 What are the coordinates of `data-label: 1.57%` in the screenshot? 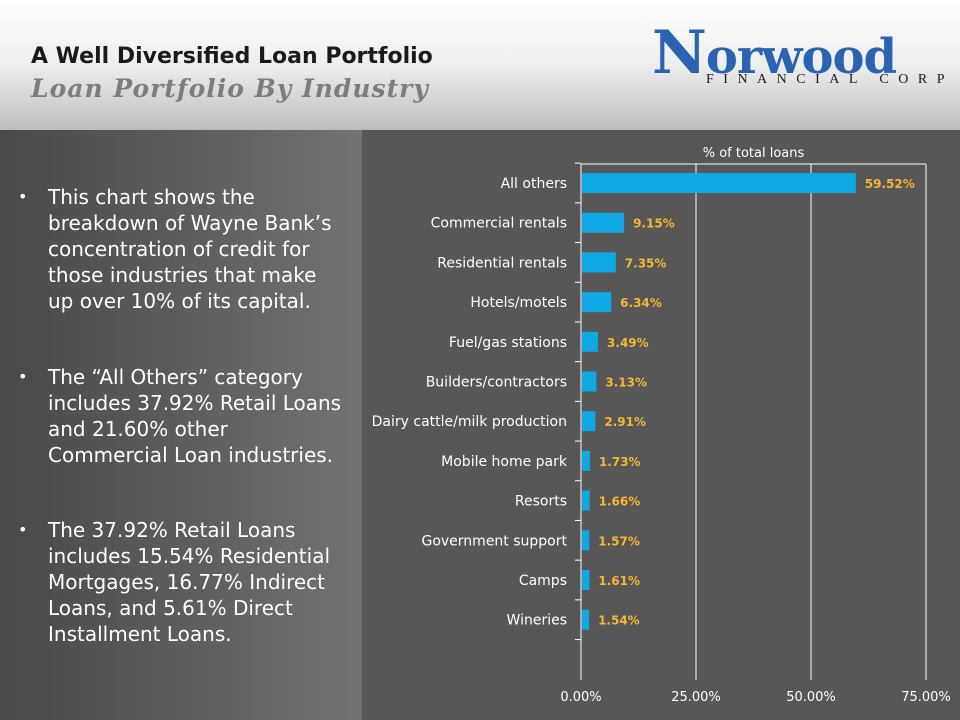 It's located at (619, 541).